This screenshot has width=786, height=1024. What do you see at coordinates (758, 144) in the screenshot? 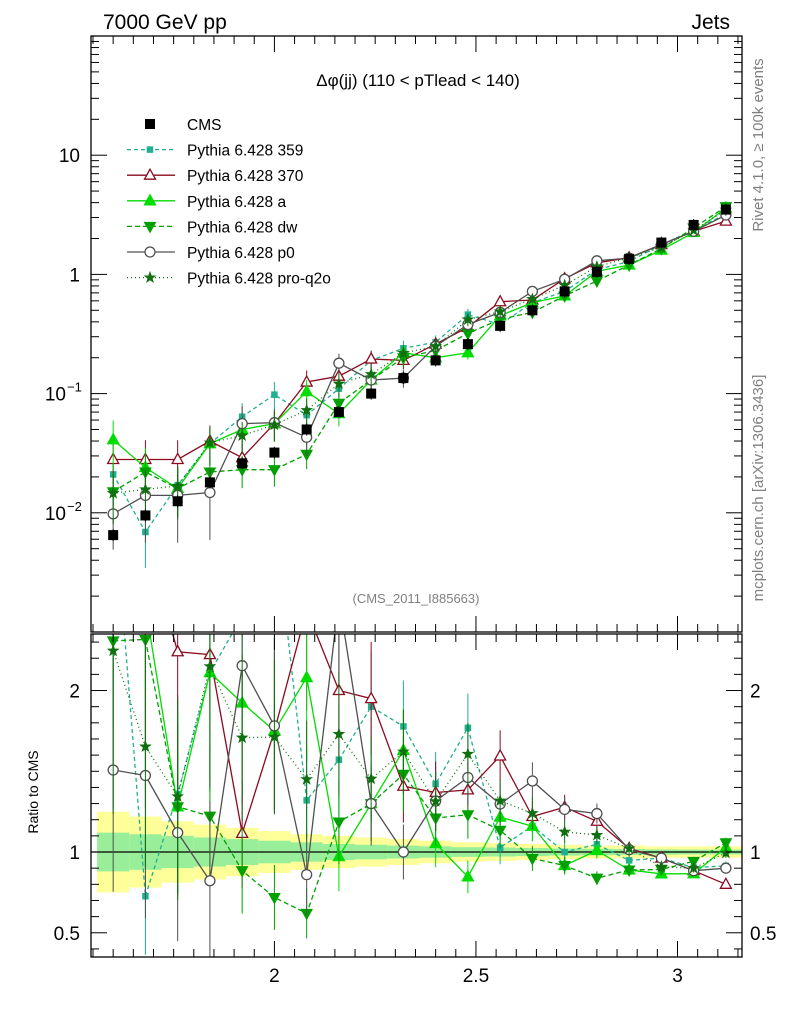
I see `rivet-label: Rivet 4.1.0, ≥ 100k events` at bounding box center [758, 144].